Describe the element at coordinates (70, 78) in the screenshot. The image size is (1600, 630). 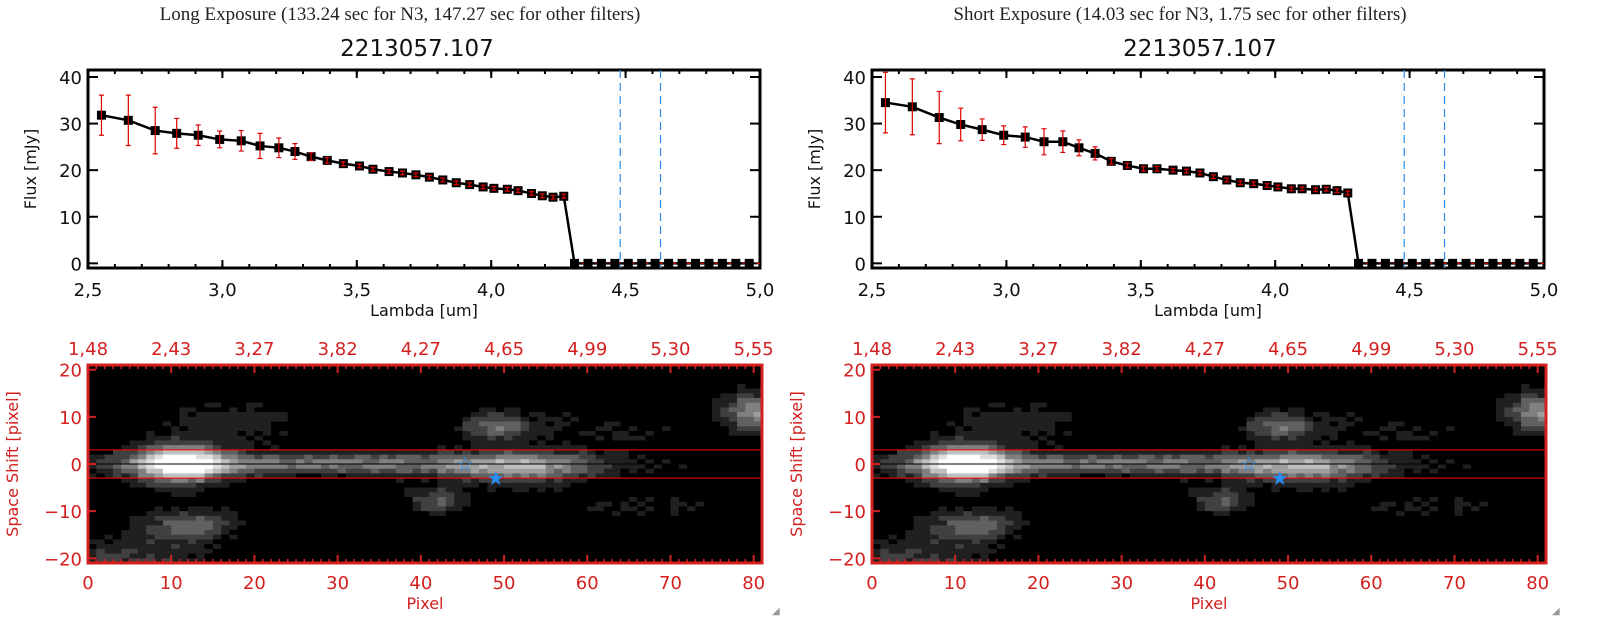
I see `y-tick-label: 40` at that location.